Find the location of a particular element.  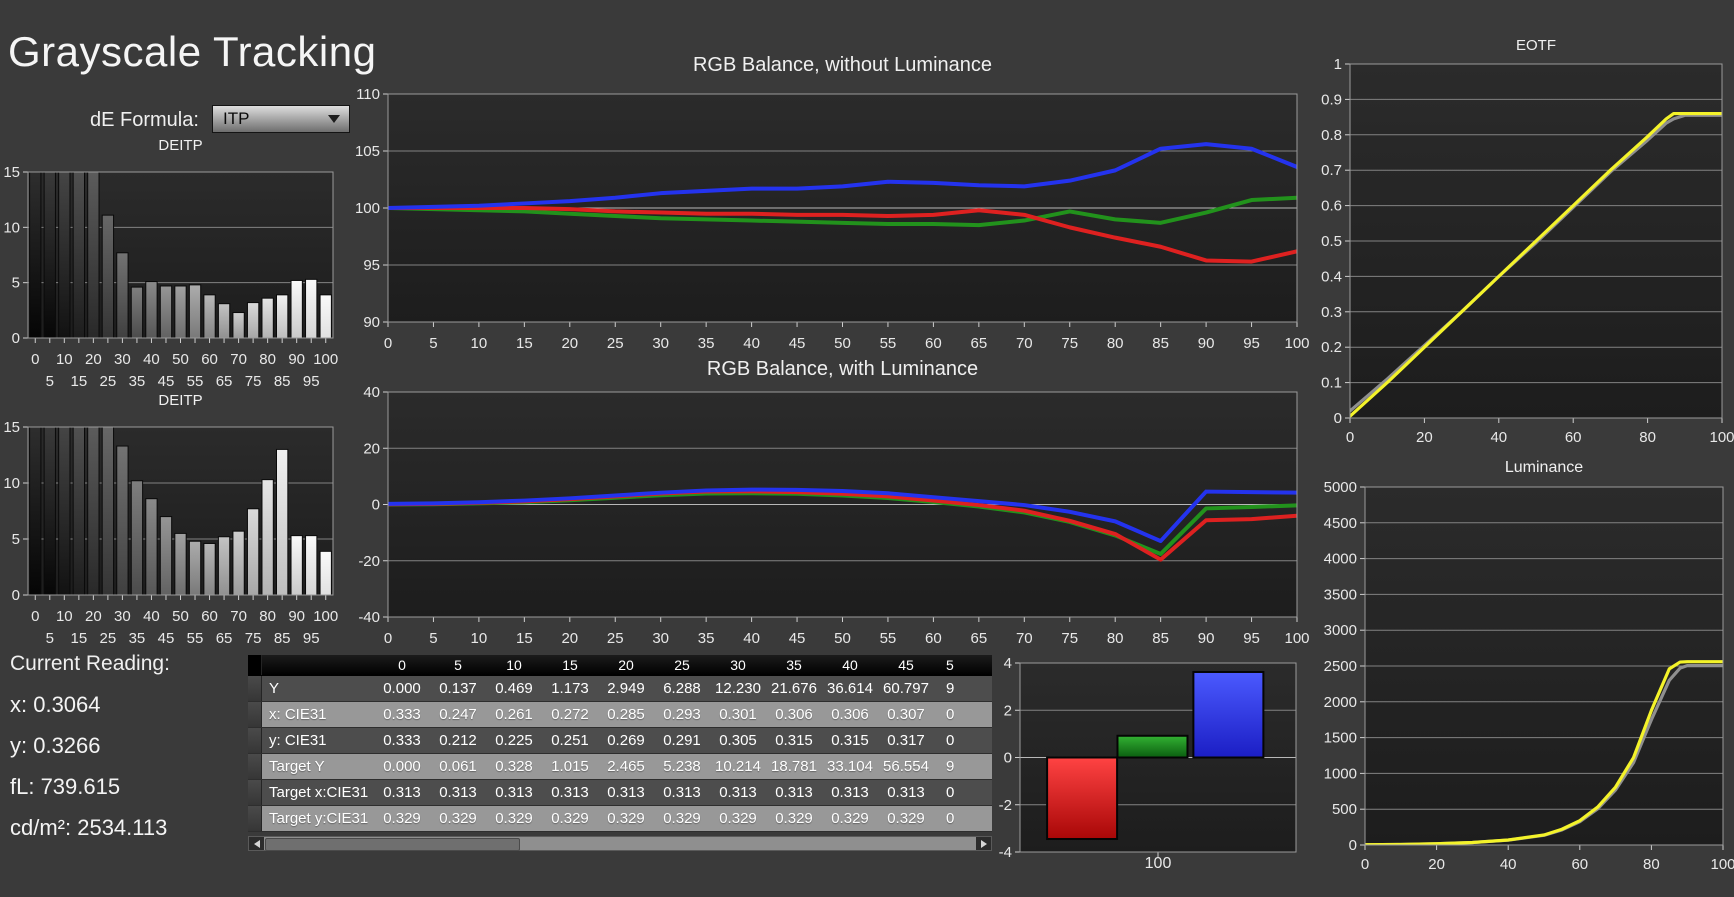

table-cell: 0.307 is located at coordinates (906, 714).